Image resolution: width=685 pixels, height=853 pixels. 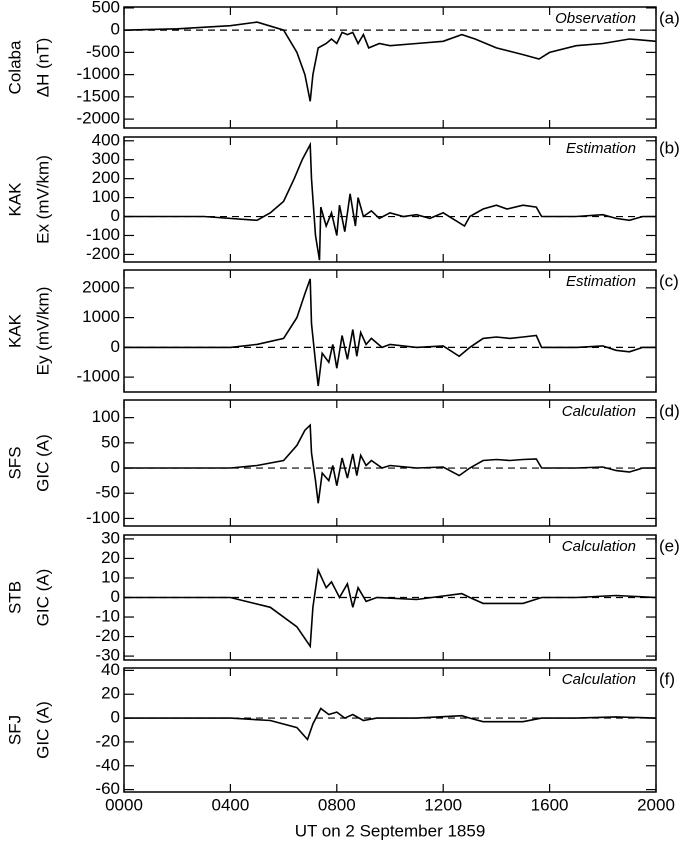 I want to click on y-tick-label: -40, so click(x=107, y=764).